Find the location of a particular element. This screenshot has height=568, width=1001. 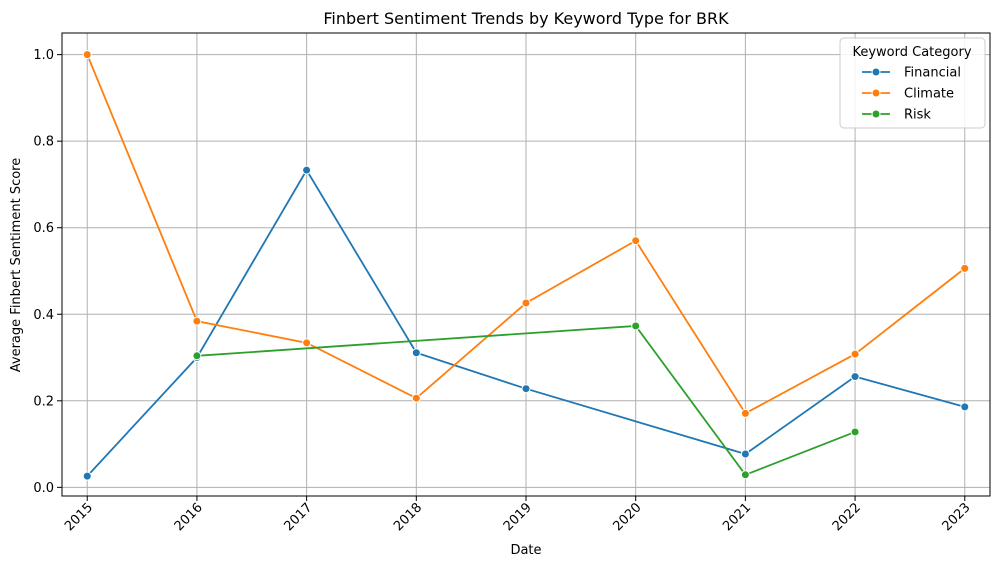

legend-label: Risk is located at coordinates (917, 115).